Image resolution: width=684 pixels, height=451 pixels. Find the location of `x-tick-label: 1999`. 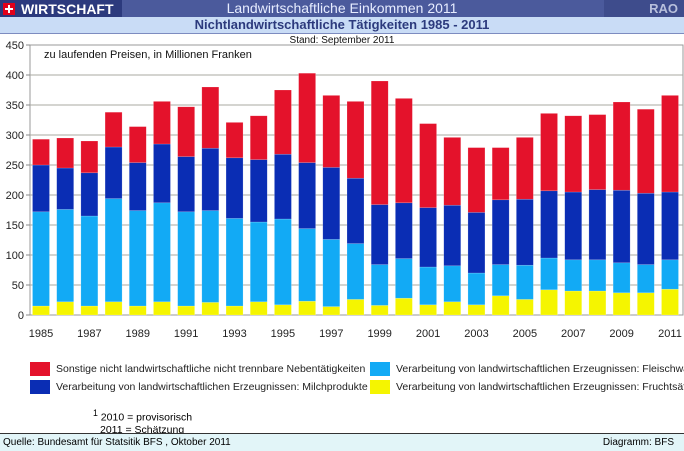

x-tick-label: 1999 is located at coordinates (379, 334).